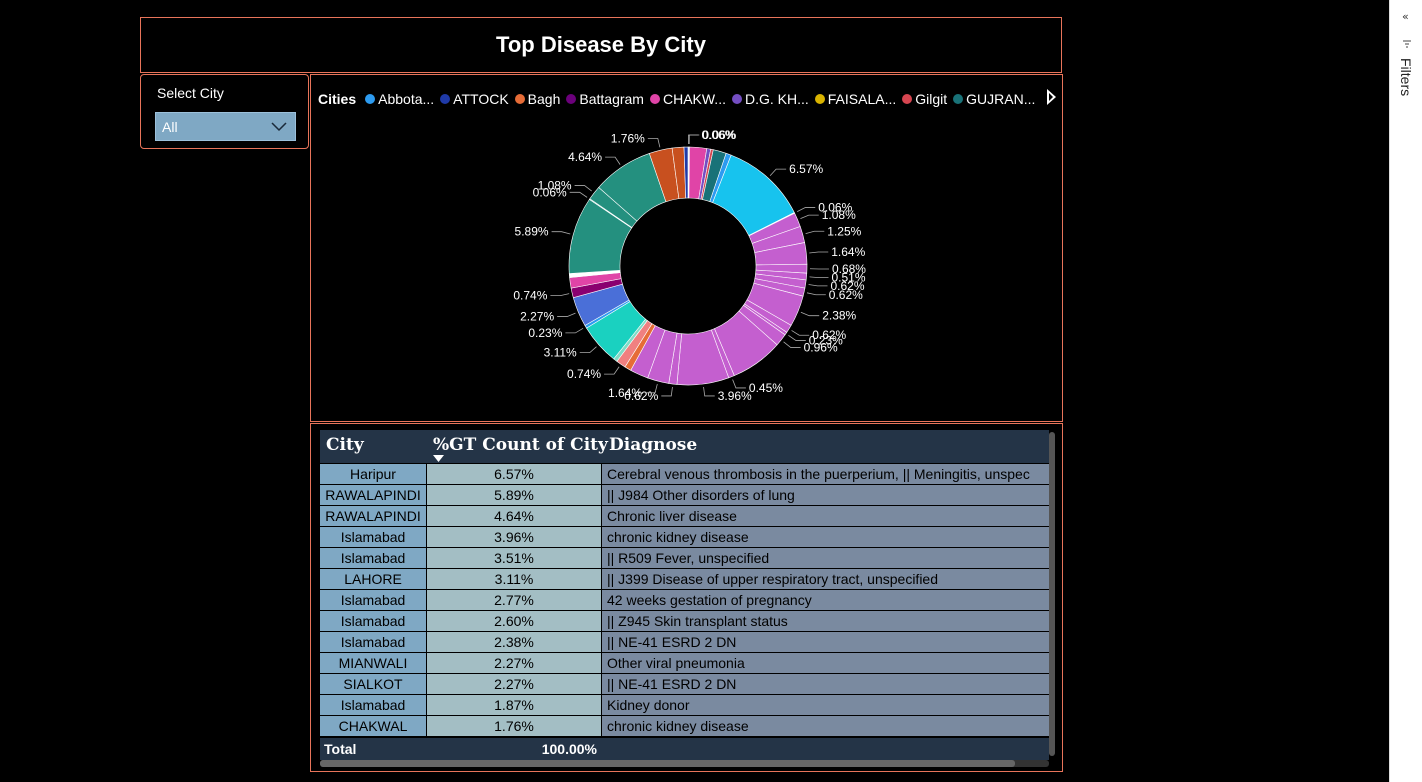 The height and width of the screenshot is (782, 1422). Describe the element at coordinates (628, 139) in the screenshot. I see `data-label: 1.76%` at that location.